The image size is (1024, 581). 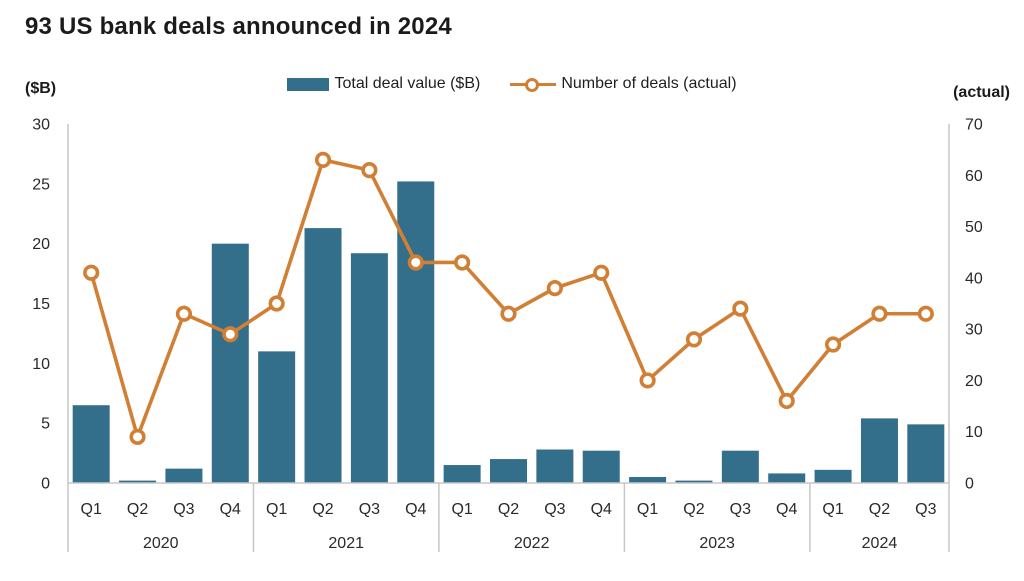 What do you see at coordinates (508, 313) in the screenshot?
I see `line-marker-2022-Q2` at bounding box center [508, 313].